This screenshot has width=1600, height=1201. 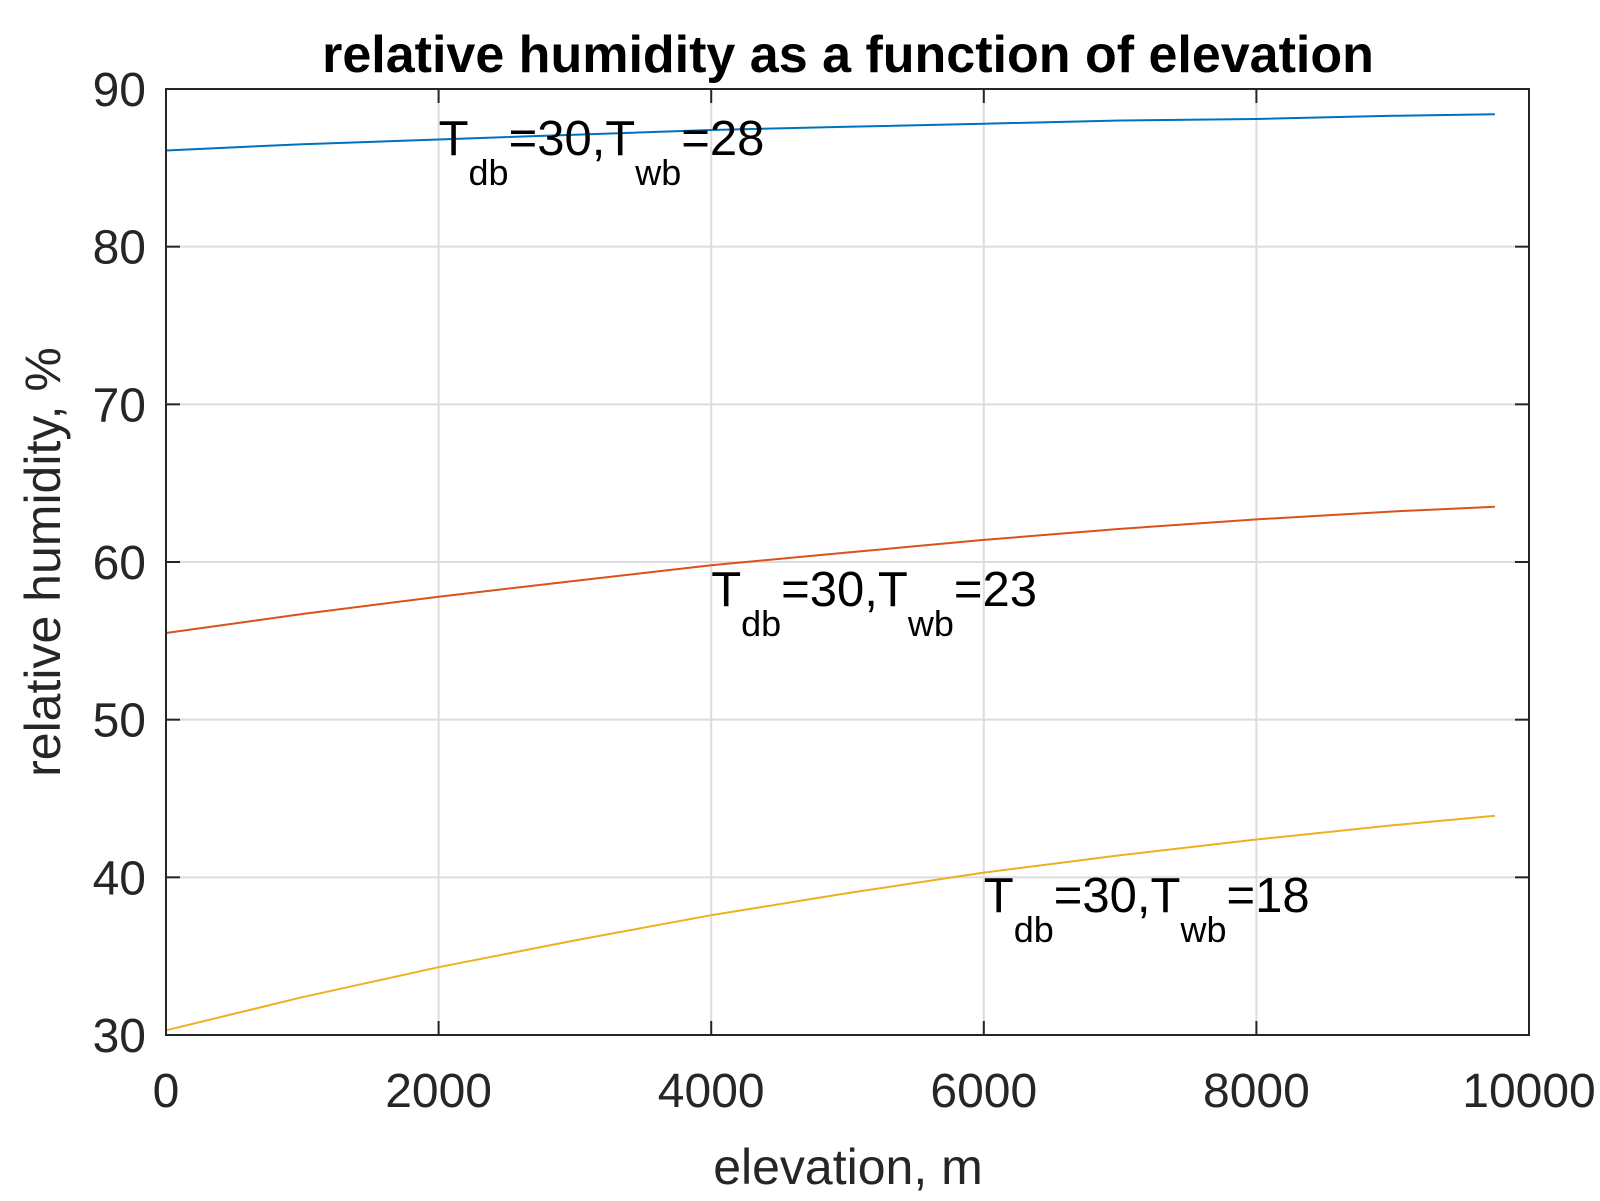 What do you see at coordinates (1256, 1091) in the screenshot?
I see `x-tick-label: 8000` at bounding box center [1256, 1091].